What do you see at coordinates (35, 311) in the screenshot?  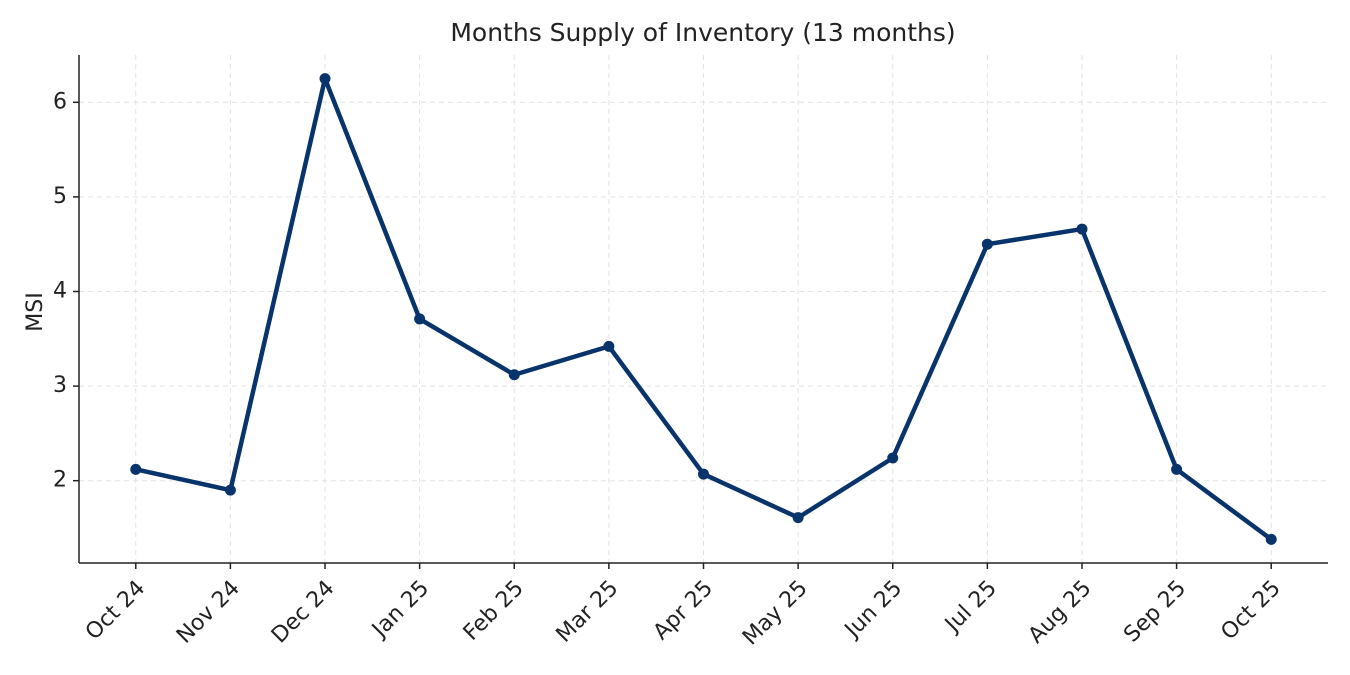 I see `y-axis-label: MSI` at bounding box center [35, 311].